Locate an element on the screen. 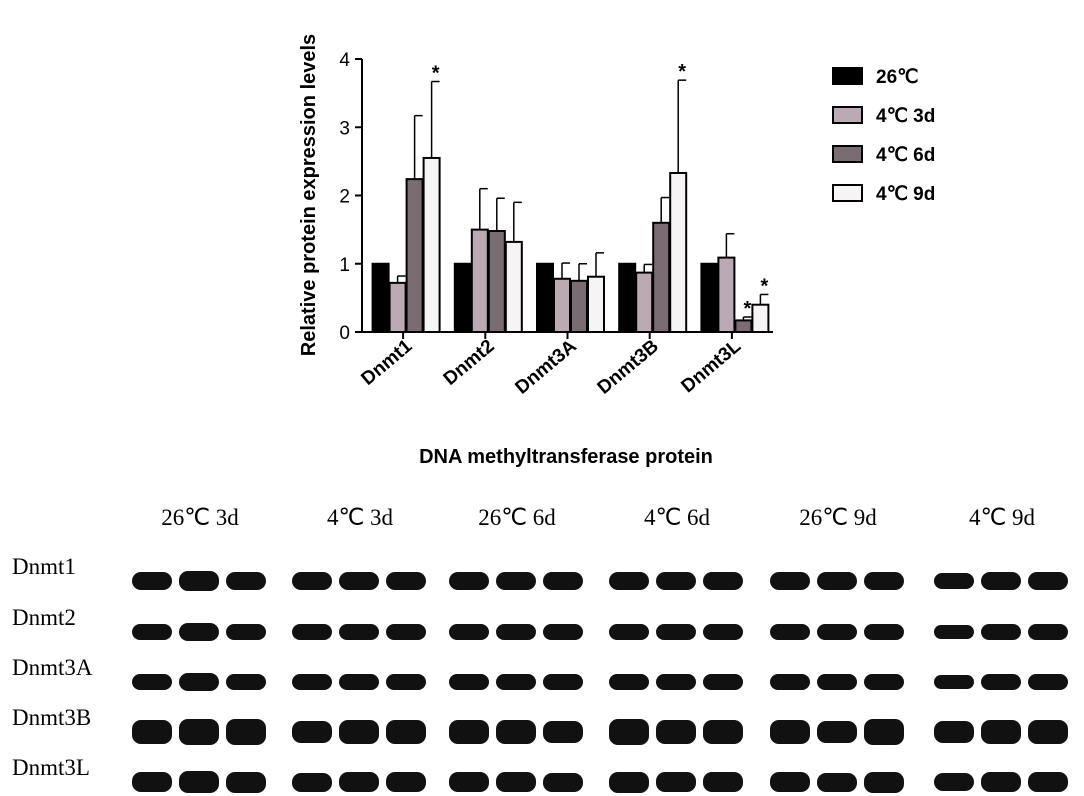 The image size is (1084, 796). legend: 26℃ 4℃ 3d 4℃ 6d 4℃ 9d is located at coordinates (883, 136).